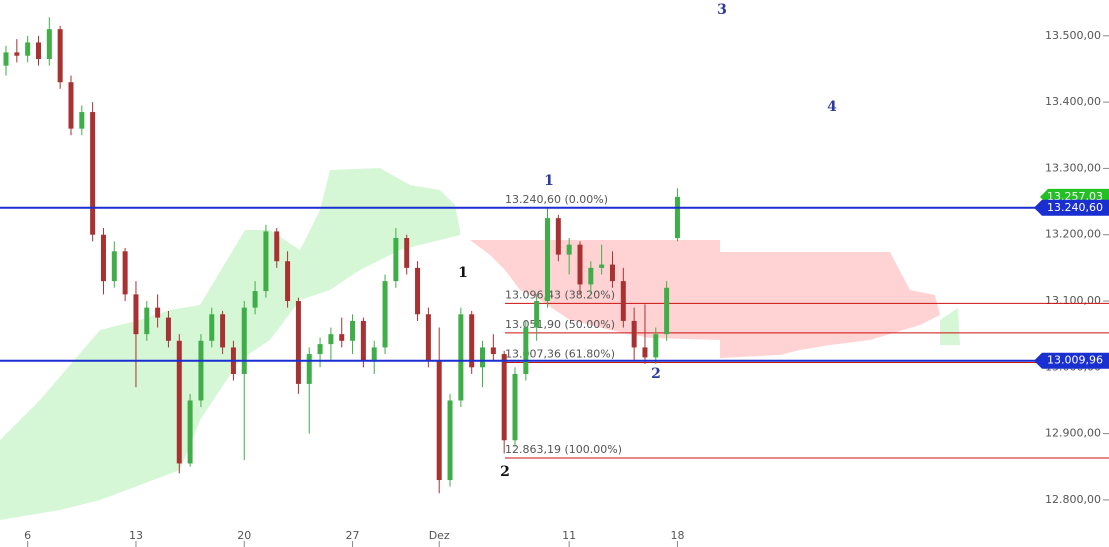  I want to click on x-tick-label: 27, so click(353, 535).